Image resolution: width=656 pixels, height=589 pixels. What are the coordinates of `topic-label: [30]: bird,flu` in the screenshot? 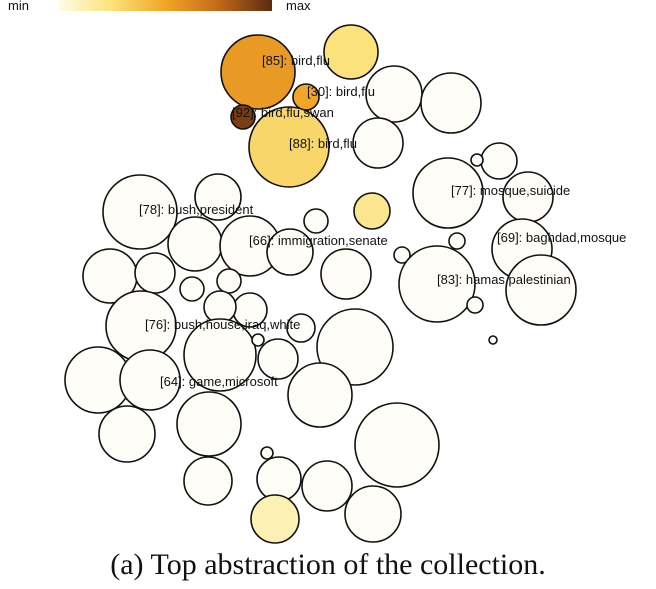 It's located at (341, 91).